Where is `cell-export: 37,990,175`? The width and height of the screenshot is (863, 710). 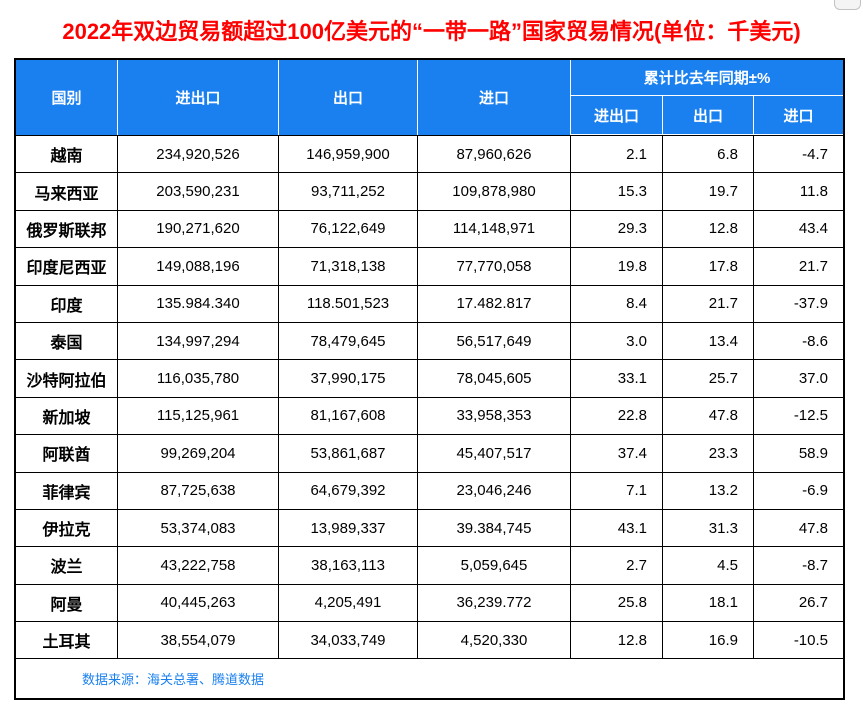 cell-export: 37,990,175 is located at coordinates (348, 378).